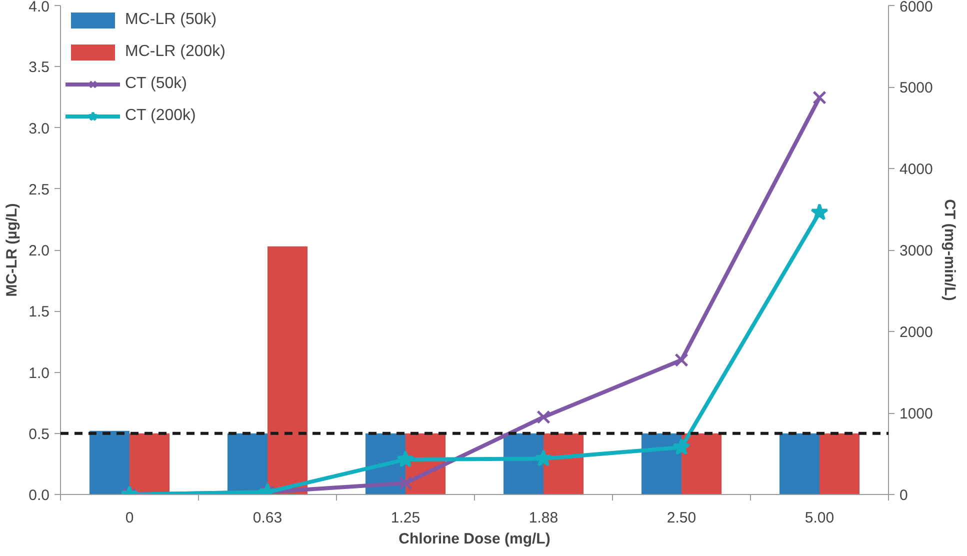 This screenshot has width=967, height=556. What do you see at coordinates (39, 495) in the screenshot?
I see `y-tick-label: 0.0` at bounding box center [39, 495].